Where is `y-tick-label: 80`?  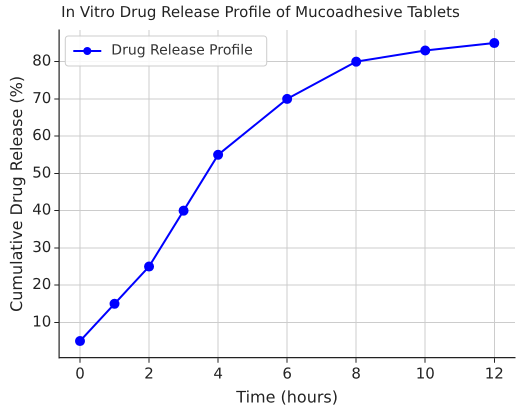 y-tick-label: 80 is located at coordinates (42, 61).